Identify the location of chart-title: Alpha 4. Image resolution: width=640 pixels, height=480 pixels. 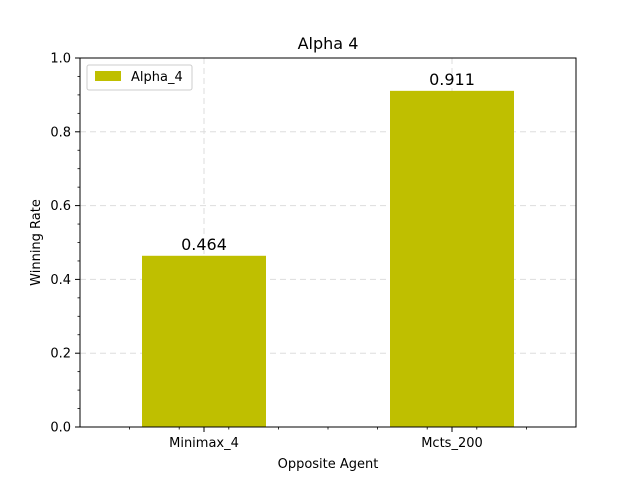
(328, 43).